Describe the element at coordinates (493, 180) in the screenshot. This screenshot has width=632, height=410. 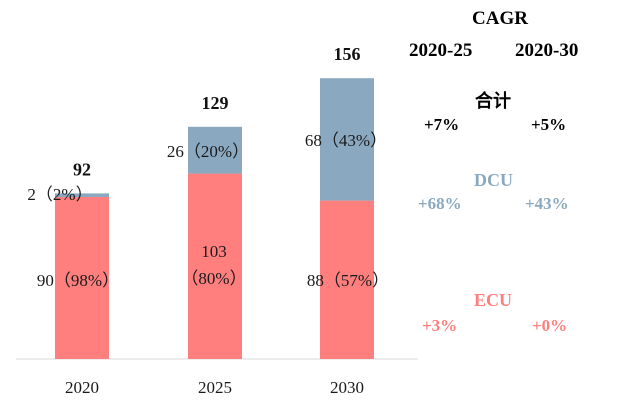
I see `cagr-row-dcu-name: DCU` at that location.